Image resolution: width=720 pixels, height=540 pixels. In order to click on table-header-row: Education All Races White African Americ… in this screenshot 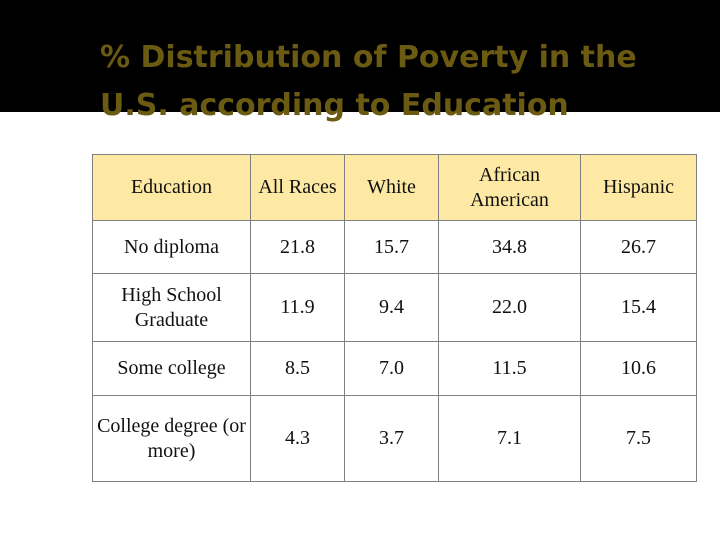, I will do `click(394, 187)`.